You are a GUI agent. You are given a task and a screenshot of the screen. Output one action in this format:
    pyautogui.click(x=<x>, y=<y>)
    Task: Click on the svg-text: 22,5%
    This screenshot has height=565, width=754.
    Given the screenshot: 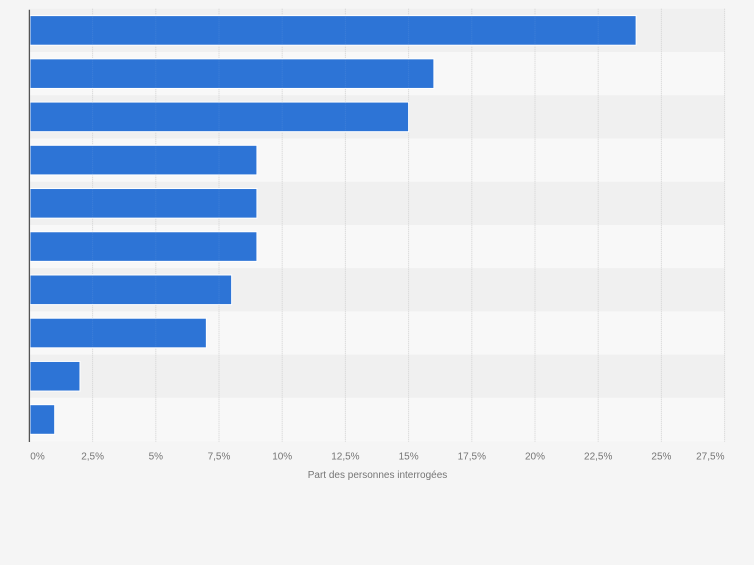 What is the action you would take?
    pyautogui.click(x=598, y=457)
    